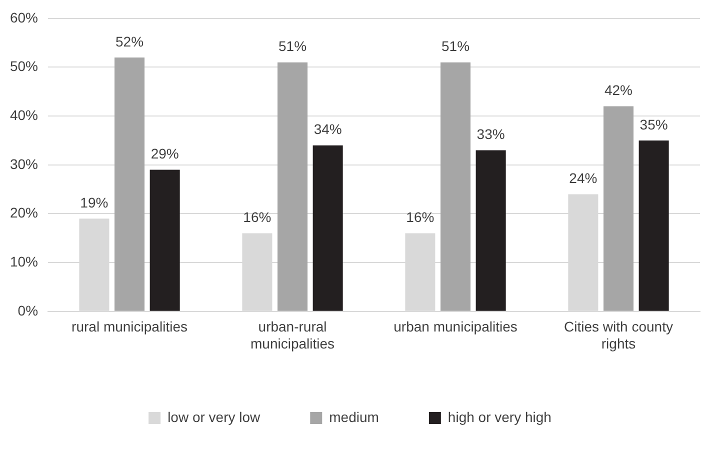  Describe the element at coordinates (354, 416) in the screenshot. I see `legend-label: medium` at that location.